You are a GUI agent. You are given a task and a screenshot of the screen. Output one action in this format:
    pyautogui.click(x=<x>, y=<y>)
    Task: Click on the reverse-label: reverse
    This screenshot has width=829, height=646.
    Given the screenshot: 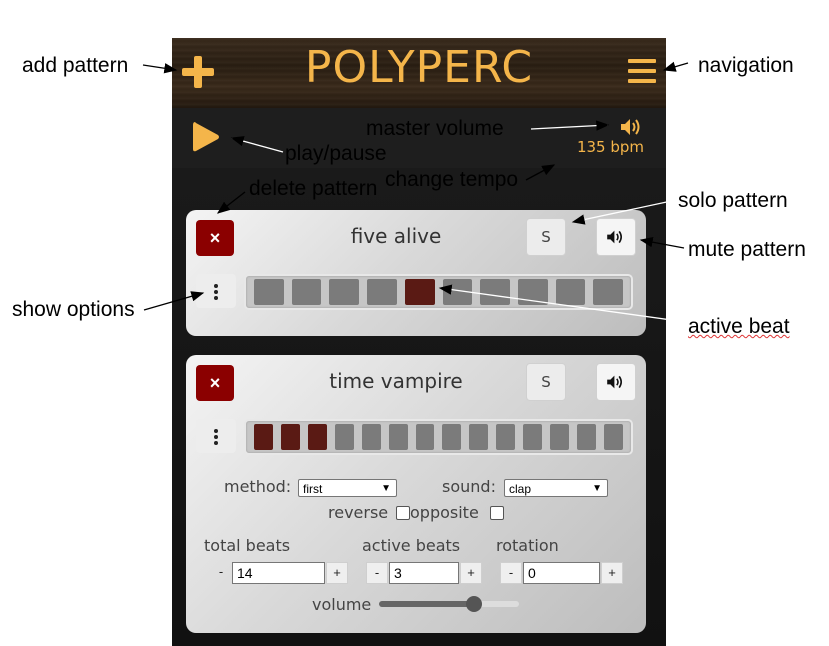 What is the action you would take?
    pyautogui.click(x=358, y=512)
    